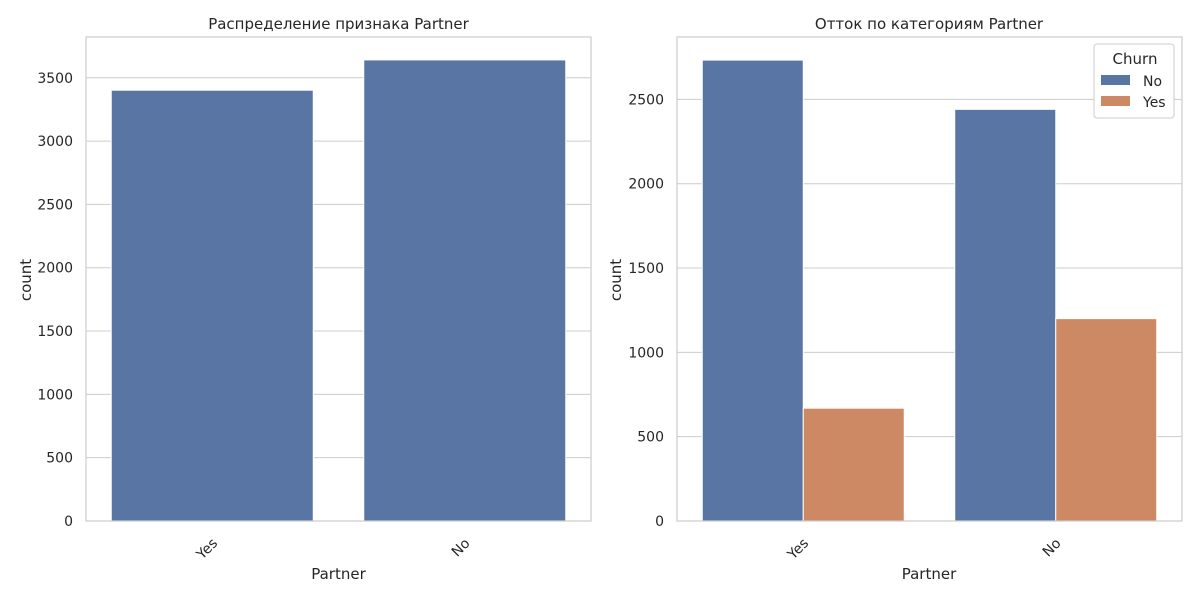  What do you see at coordinates (55, 79) in the screenshot?
I see `y-tick-label: 3500` at bounding box center [55, 79].